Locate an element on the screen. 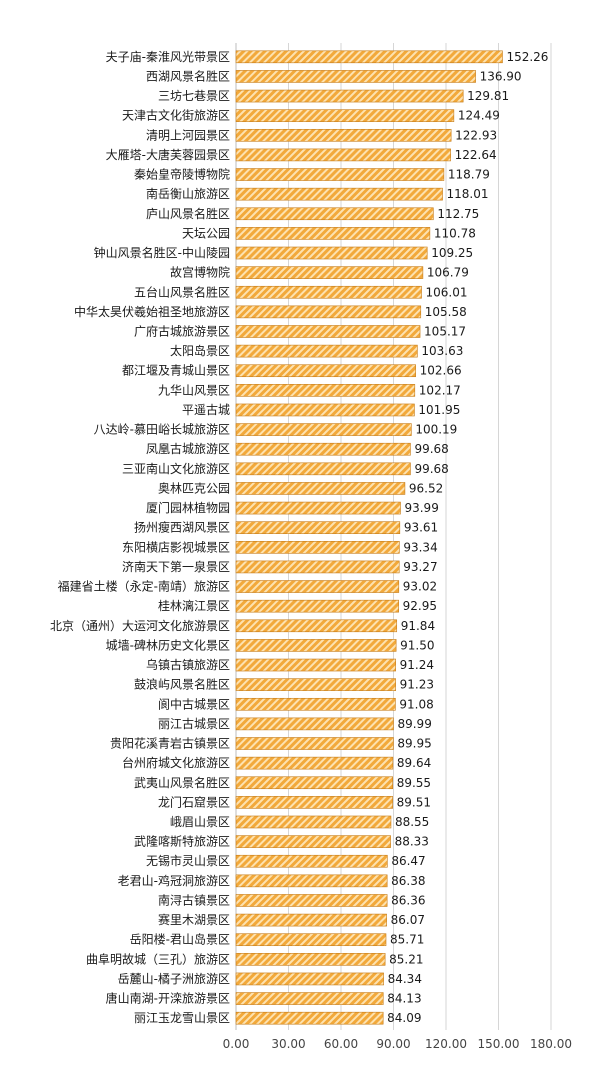  value-label: 89.64 is located at coordinates (414, 763).